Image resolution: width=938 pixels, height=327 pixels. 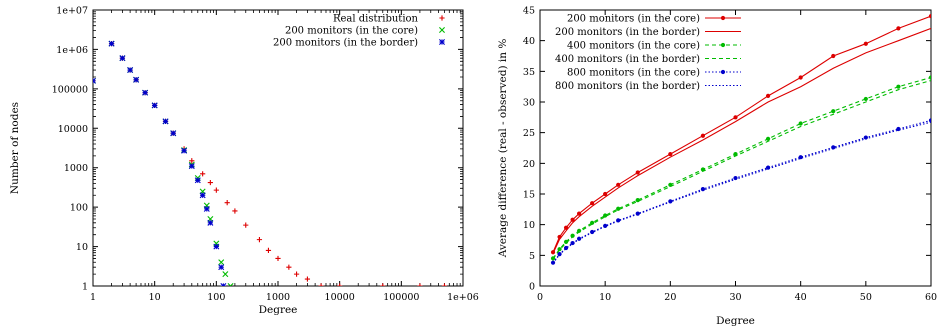 I want to click on left-legend-2-label: 200 monitors (in the core), so click(x=351, y=31).